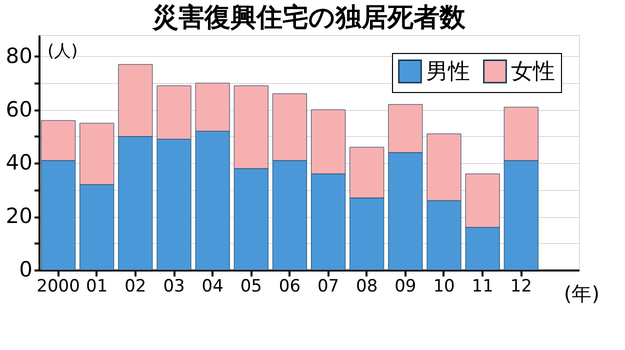 This screenshot has width=625, height=350. What do you see at coordinates (582, 294) in the screenshot?
I see `x-axis-title: (年)` at bounding box center [582, 294].